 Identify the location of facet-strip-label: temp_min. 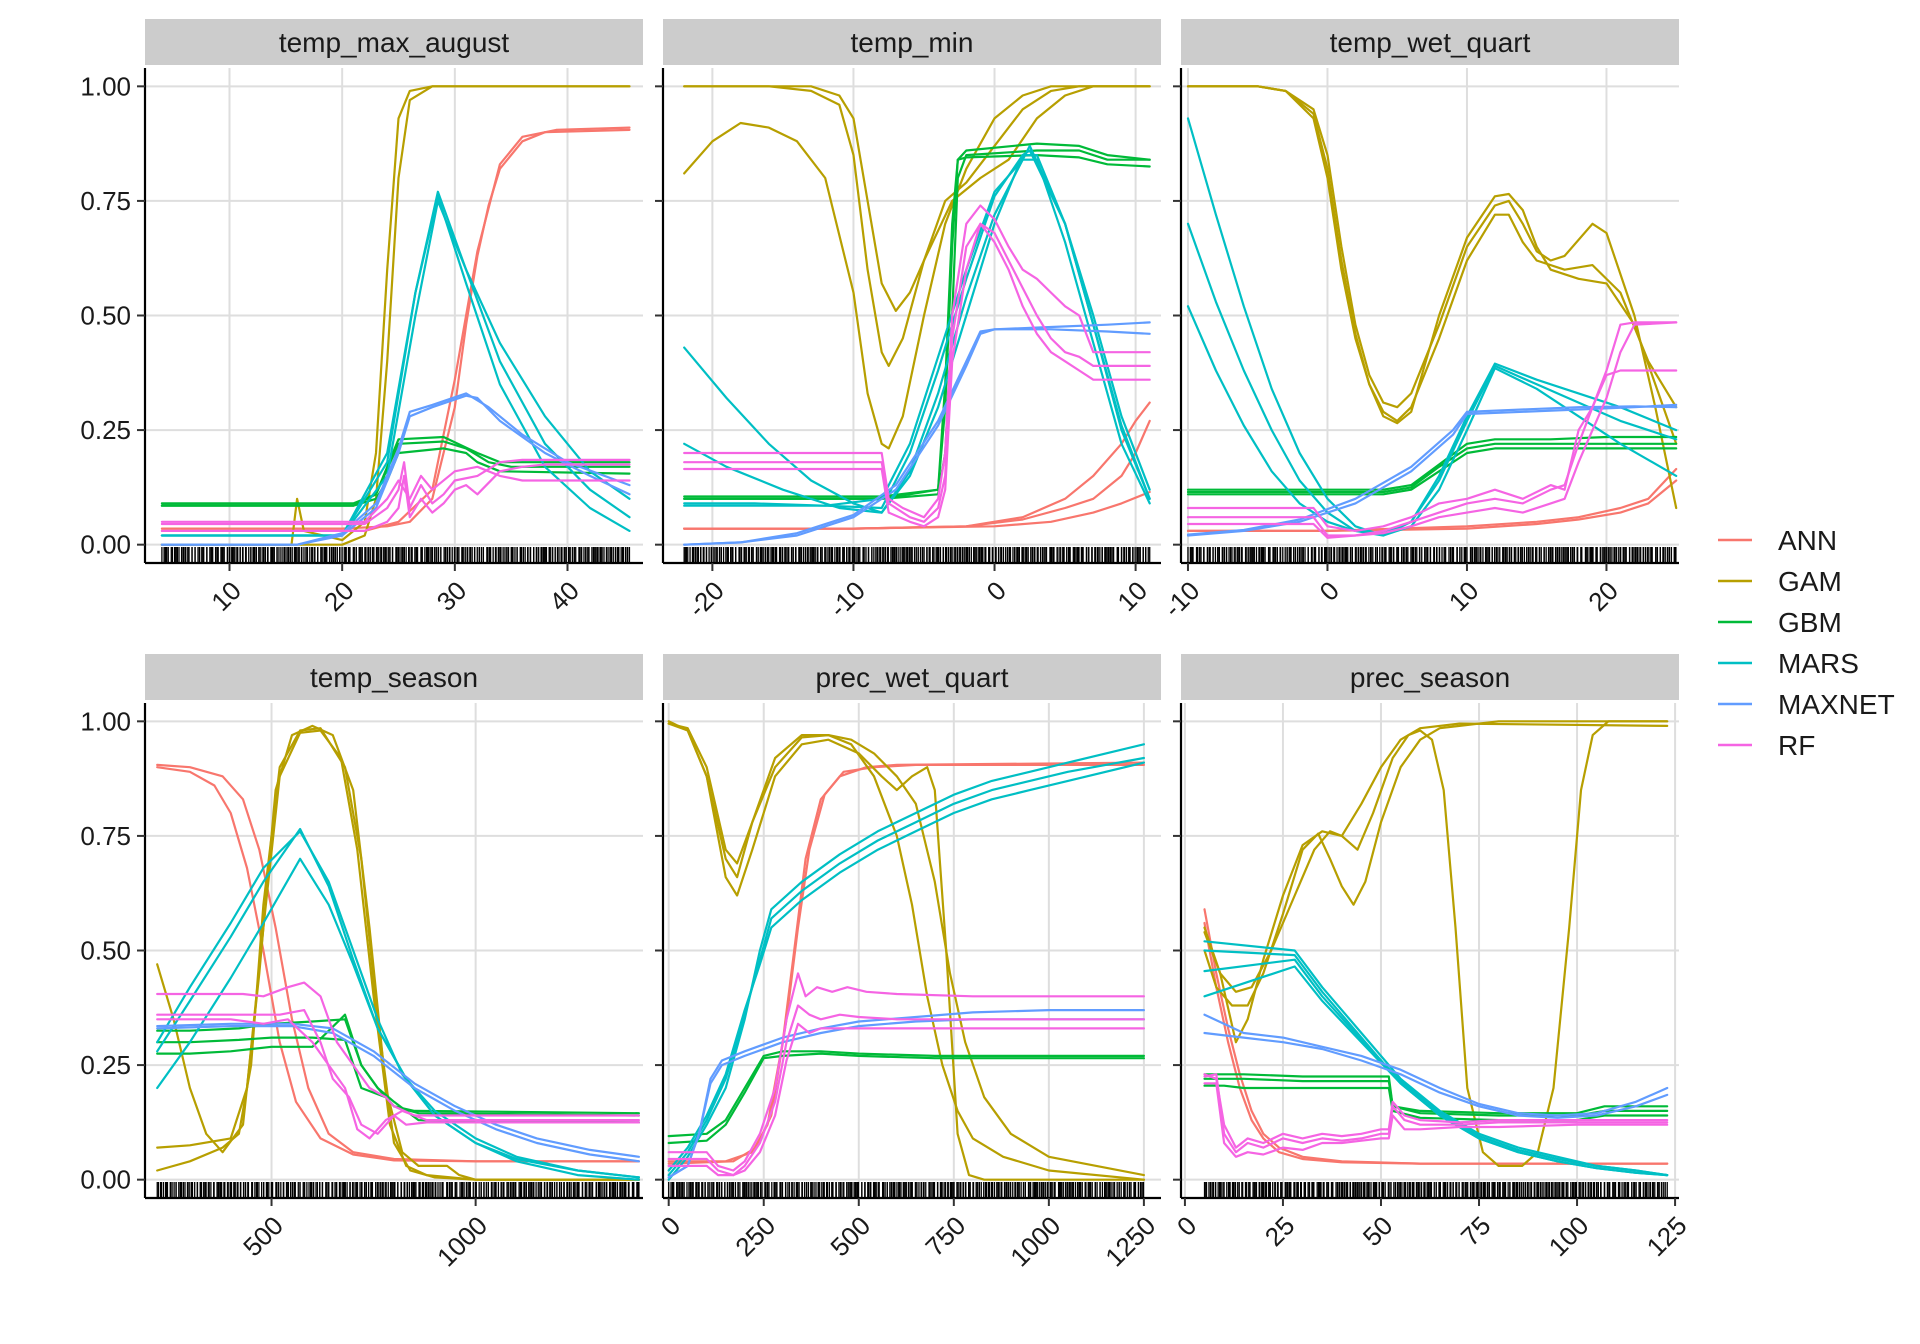
(912, 42).